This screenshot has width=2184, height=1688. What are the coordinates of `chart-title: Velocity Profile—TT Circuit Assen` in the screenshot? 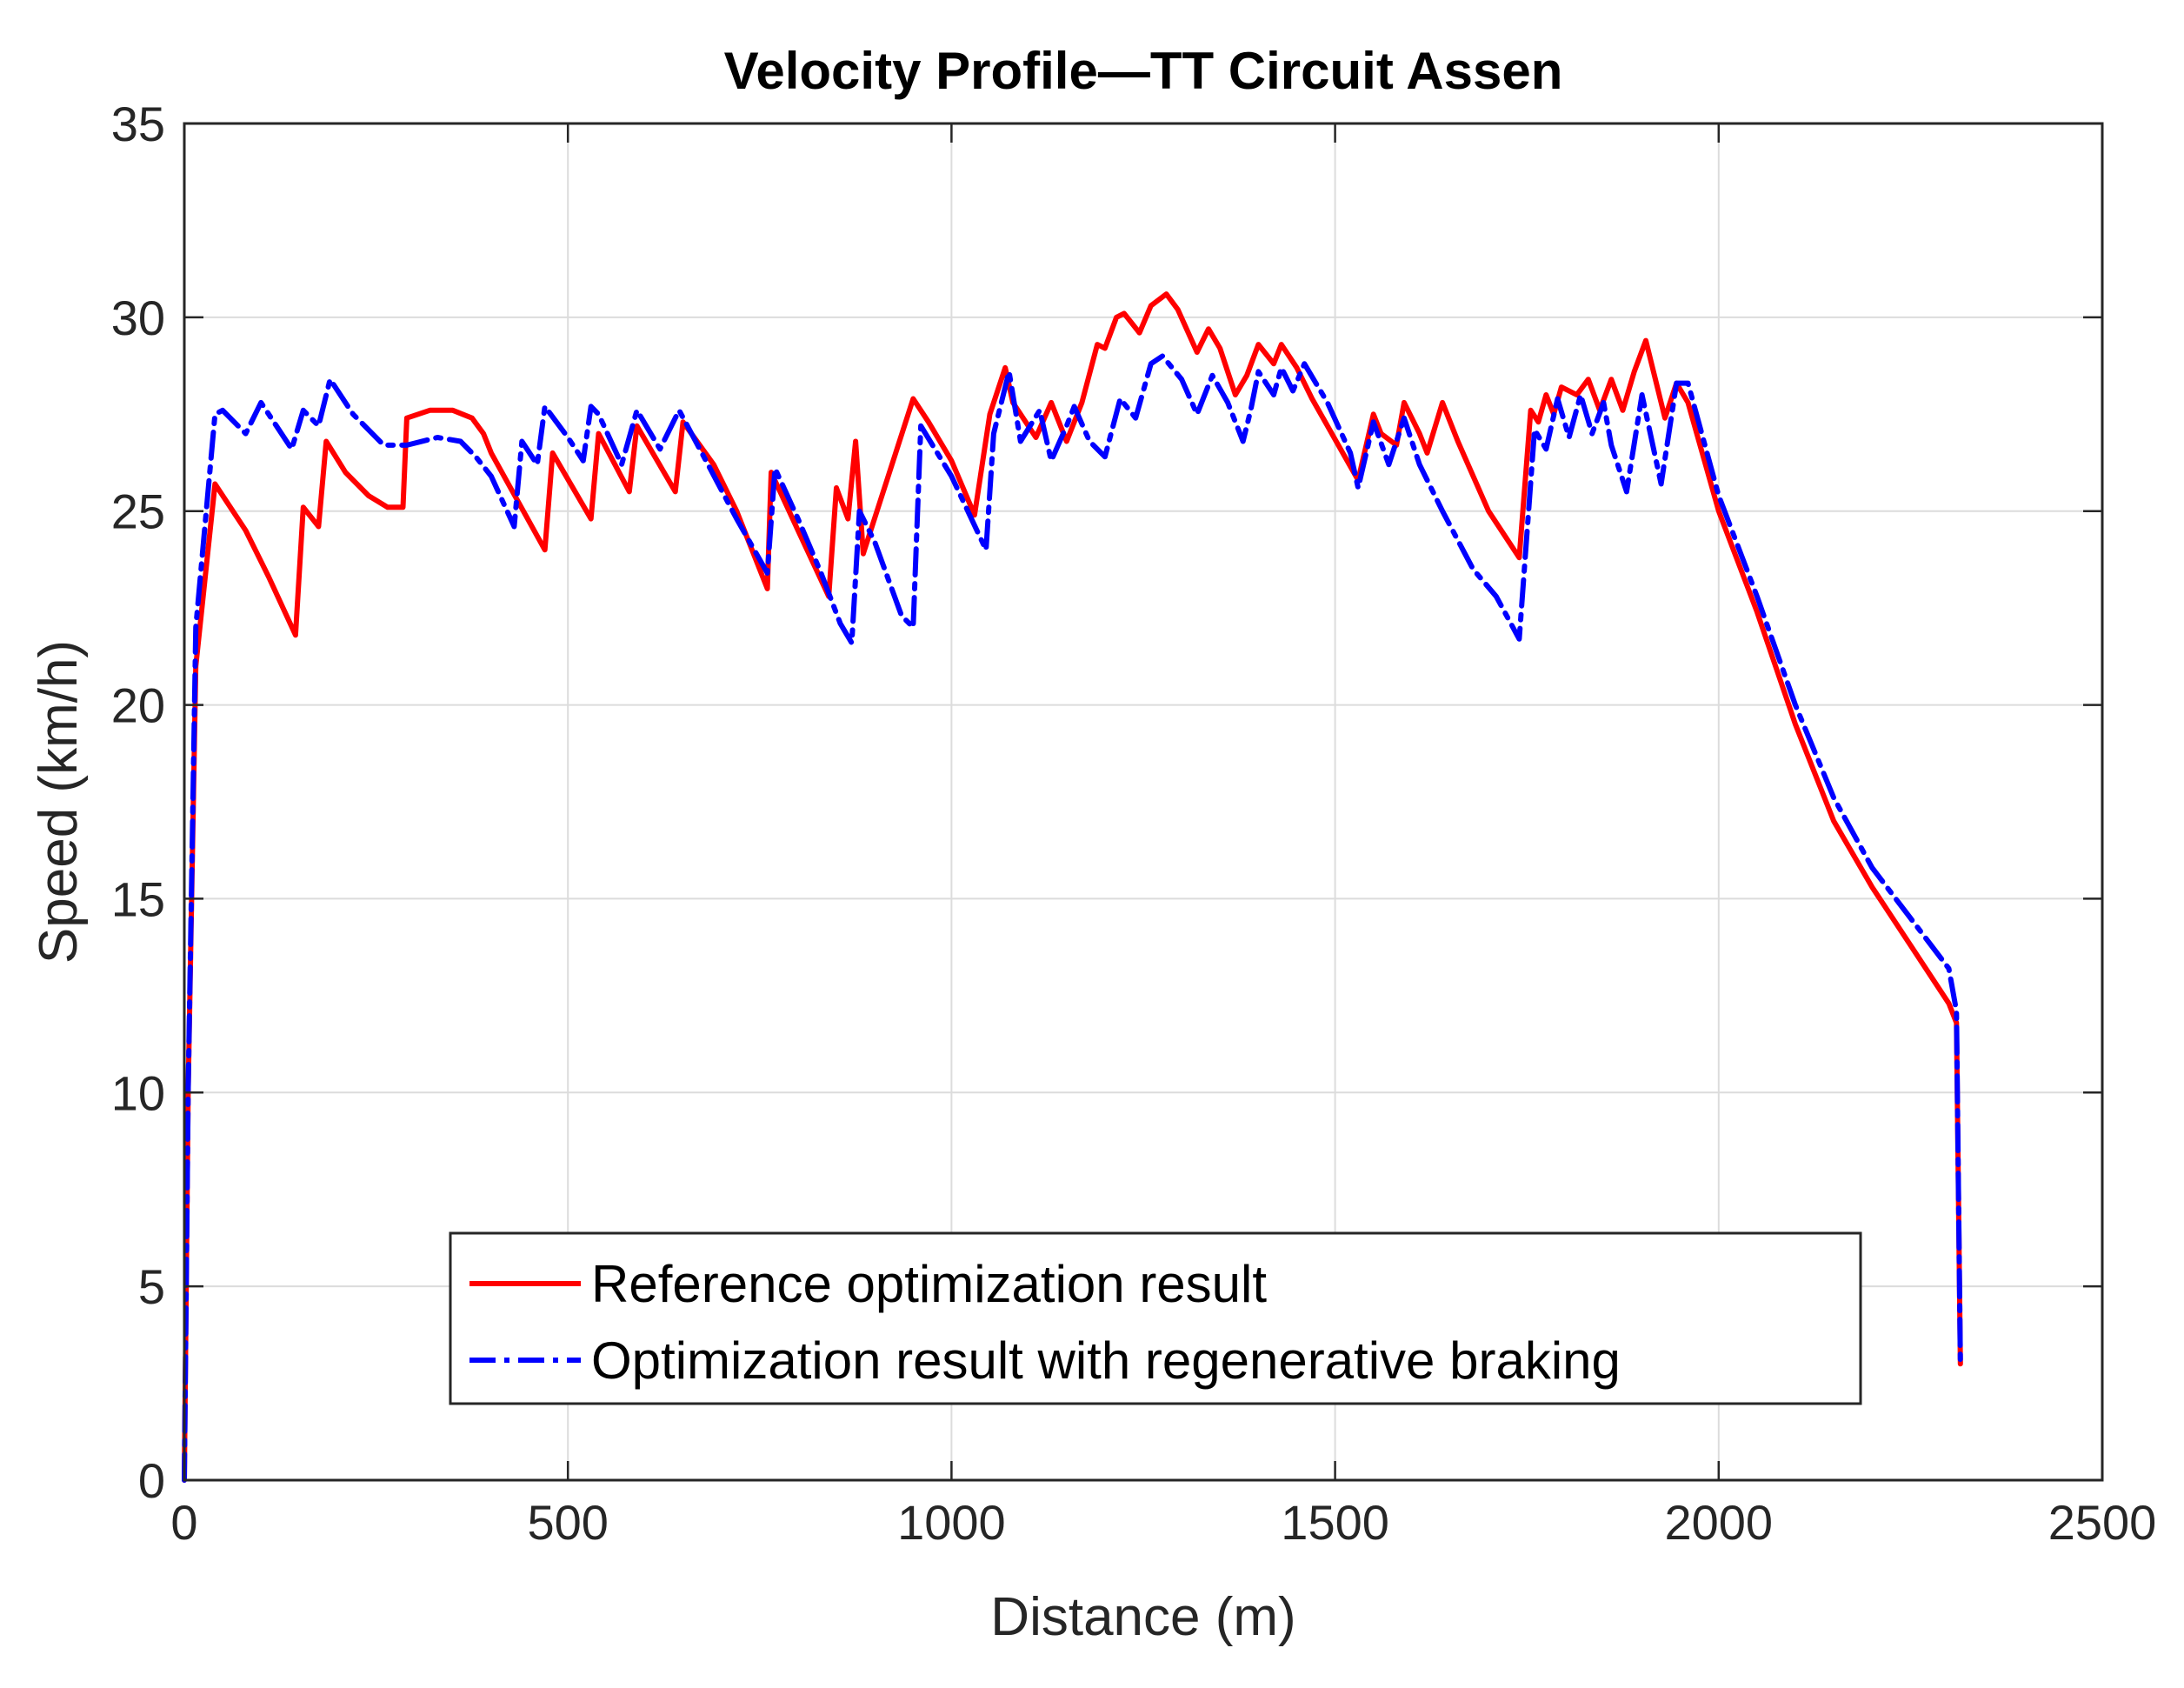 It's located at (1143, 71).